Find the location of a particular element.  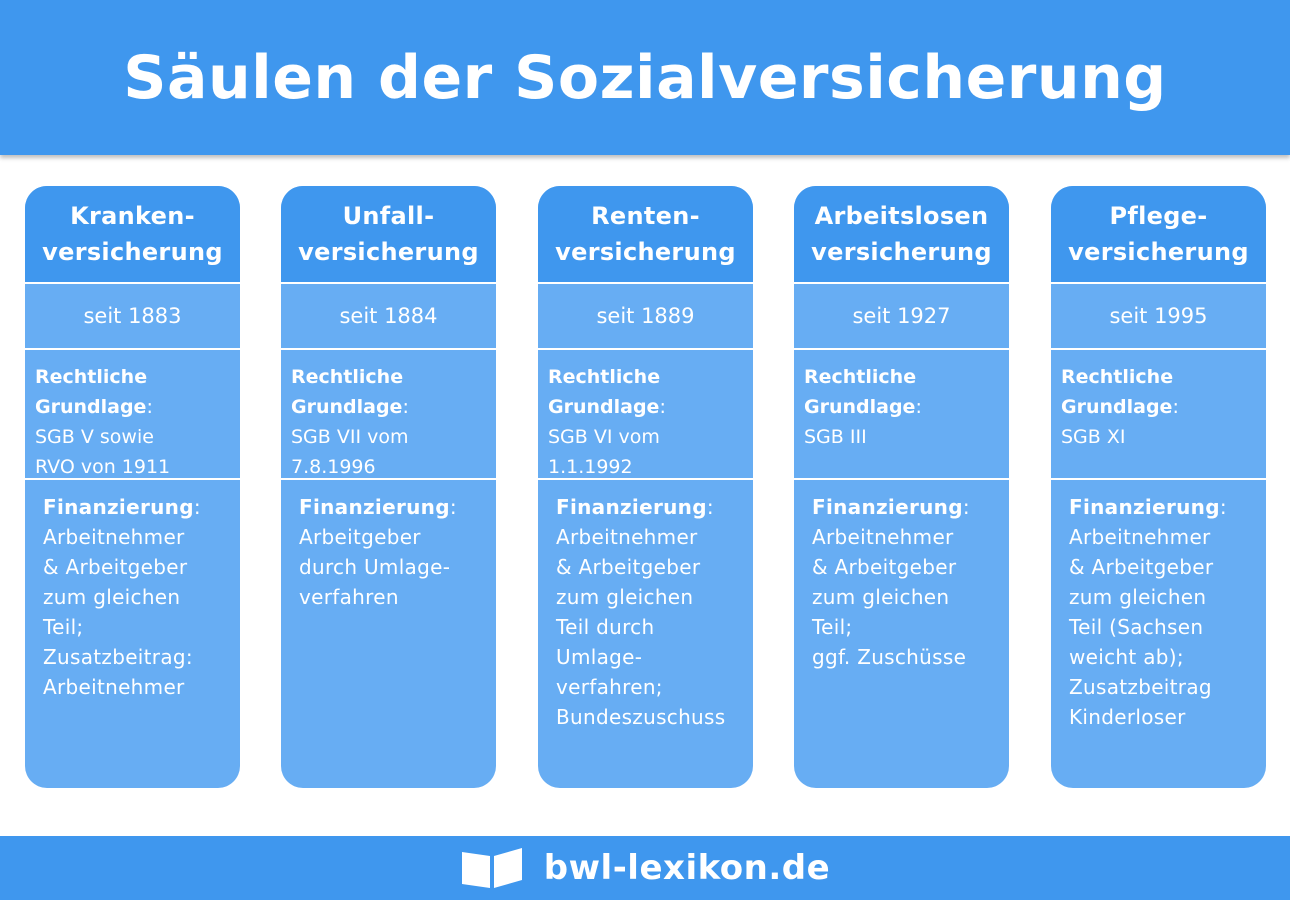

legal-value-line: RVO von 1911 is located at coordinates (103, 467).